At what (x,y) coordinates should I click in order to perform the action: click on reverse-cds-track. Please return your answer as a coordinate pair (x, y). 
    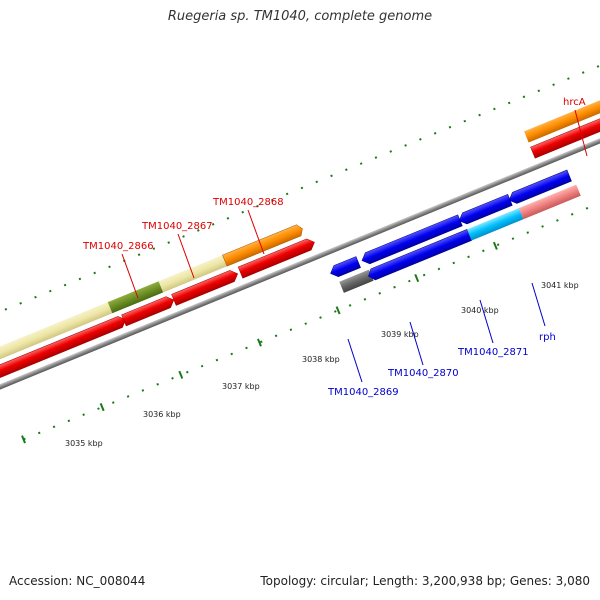
    Looking at the image, I should click on (451, 223).